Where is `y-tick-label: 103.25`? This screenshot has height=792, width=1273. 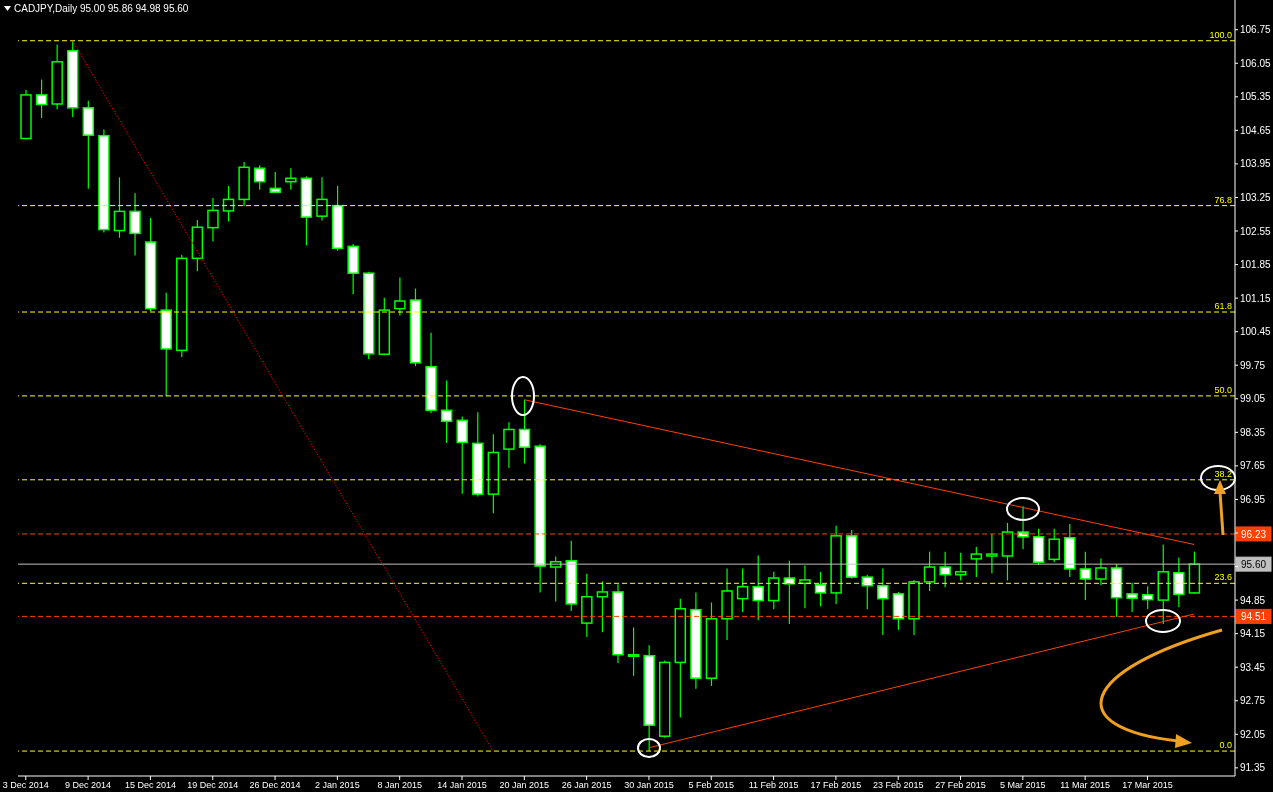 y-tick-label: 103.25 is located at coordinates (1256, 198).